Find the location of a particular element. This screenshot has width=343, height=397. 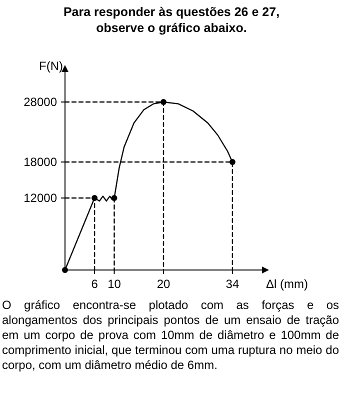

chart-title: Para responder às questões 26 e 27, observe o gráfico abaixo. is located at coordinates (171, 20).